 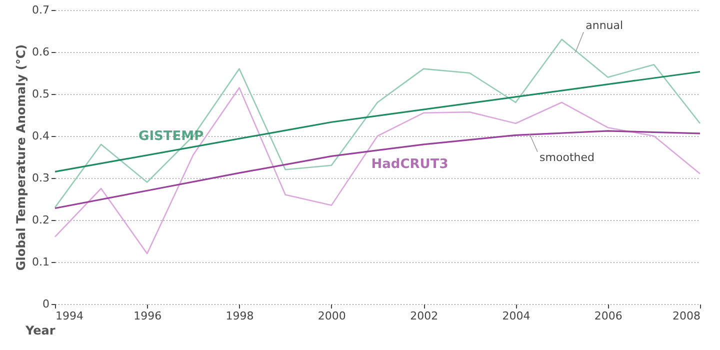 I want to click on x-tick-label: 1998, so click(x=240, y=316).